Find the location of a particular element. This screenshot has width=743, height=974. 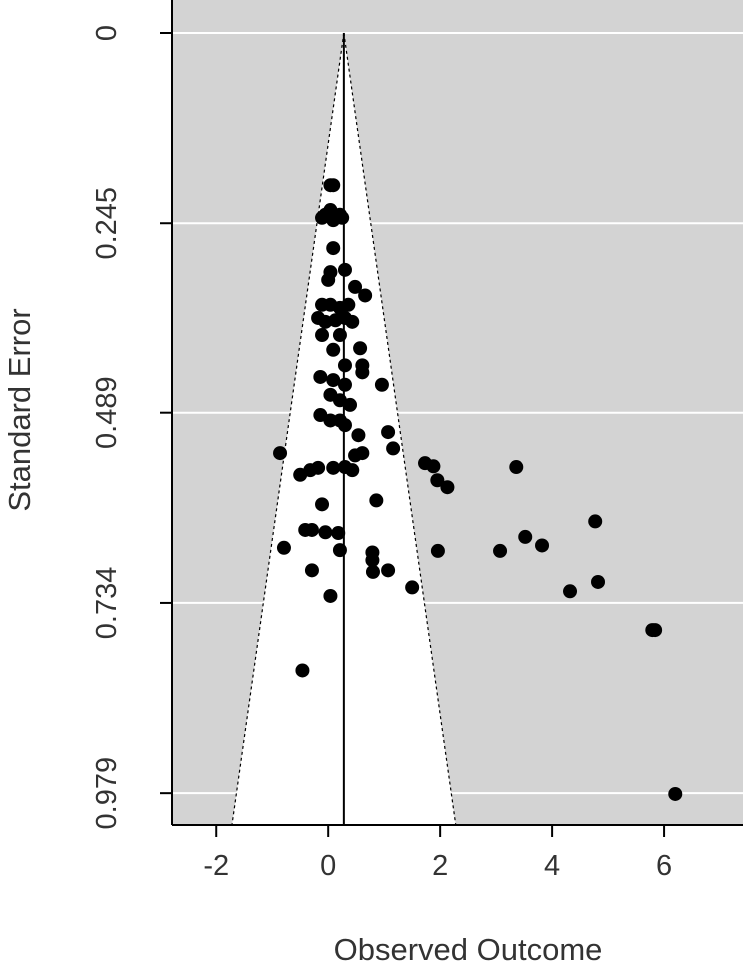

y-tick-label: 0.979 is located at coordinates (107, 793).